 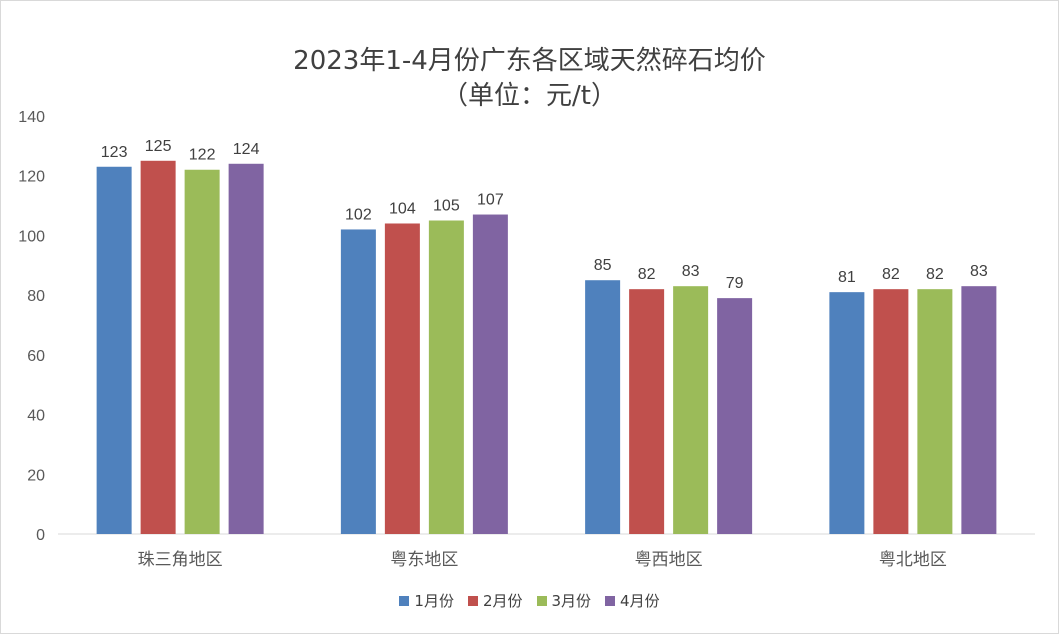 I want to click on data-label: 81, so click(x=847, y=277).